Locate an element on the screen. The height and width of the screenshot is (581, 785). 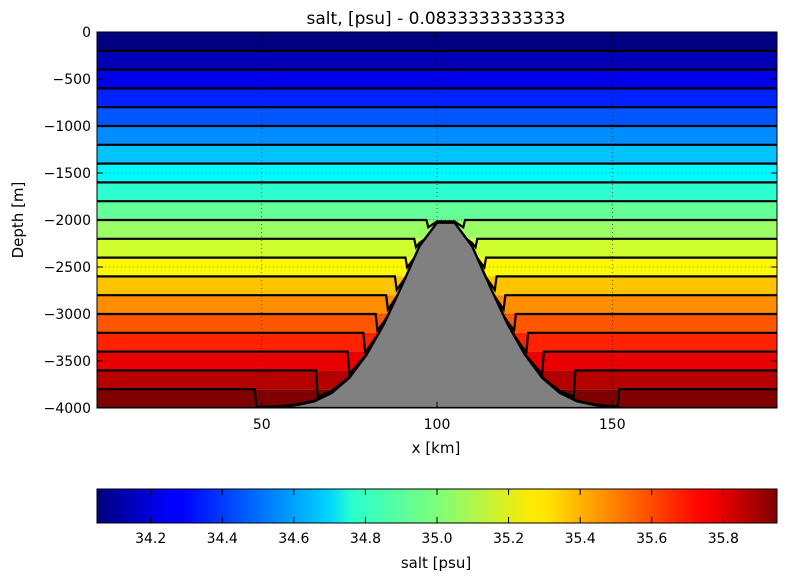
colorbar-tick-label: 35.6 is located at coordinates (651, 539).